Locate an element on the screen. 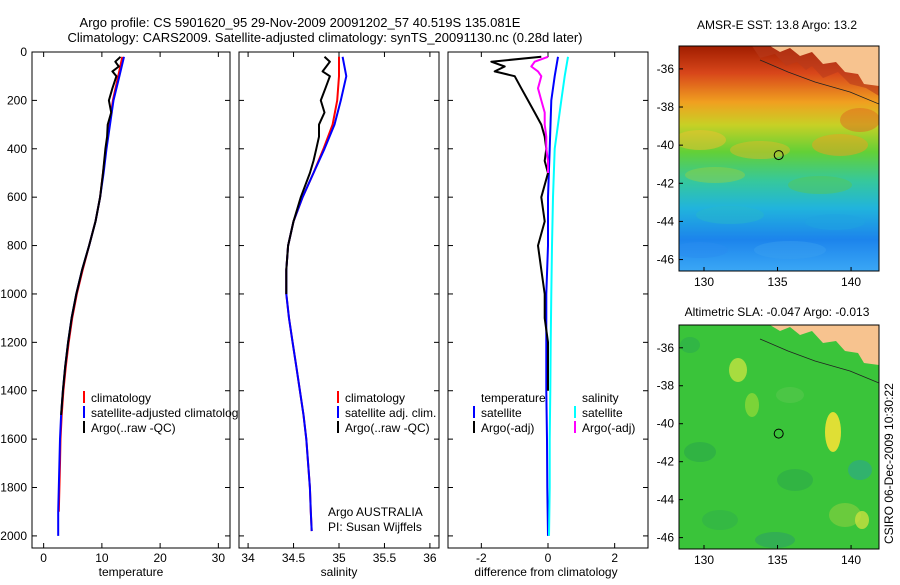  temperature-series is located at coordinates (91, 296).